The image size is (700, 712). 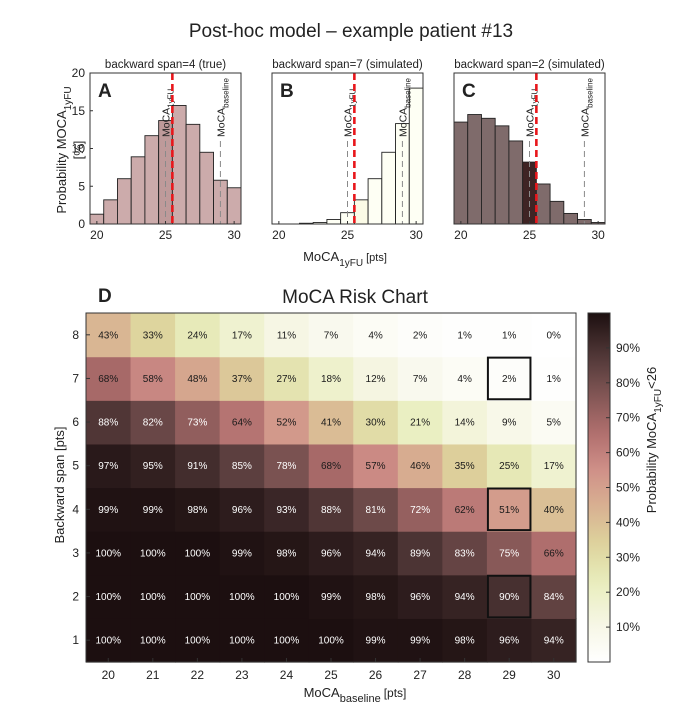 What do you see at coordinates (554, 641) in the screenshot?
I see `heatmap-cell-label: 94%` at bounding box center [554, 641].